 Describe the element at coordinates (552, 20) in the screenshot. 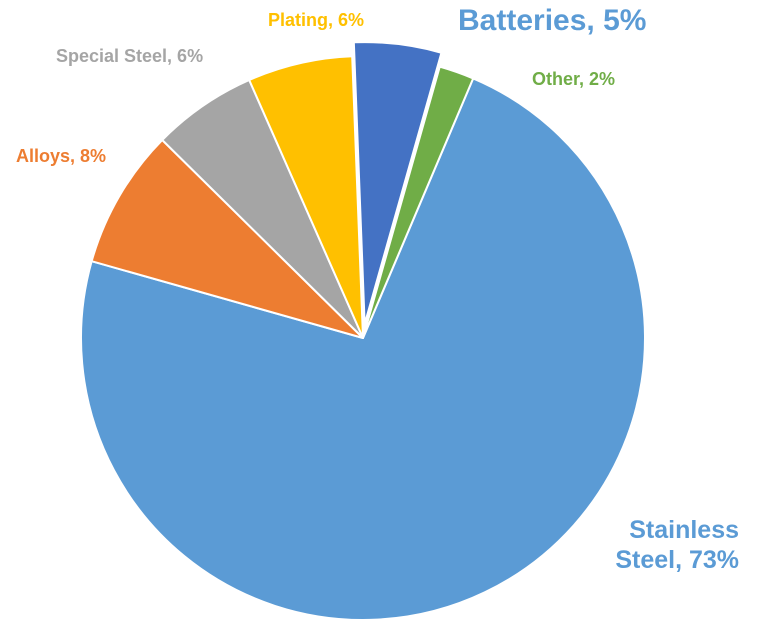

I see `data-label-batteries: Batteries, 5%` at that location.